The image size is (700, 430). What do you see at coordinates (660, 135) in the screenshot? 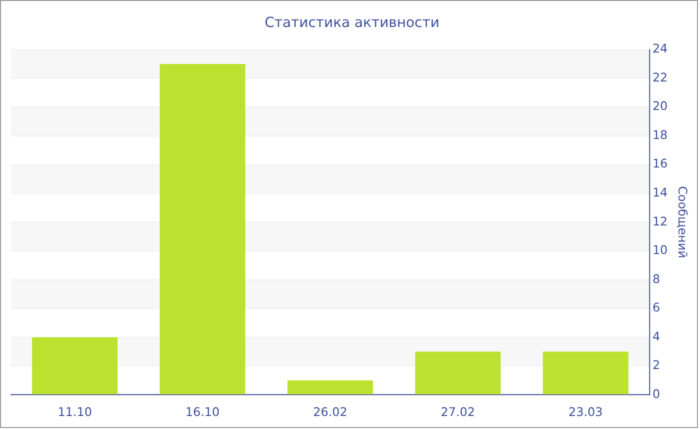
I see `y-tick-label: 18` at bounding box center [660, 135].